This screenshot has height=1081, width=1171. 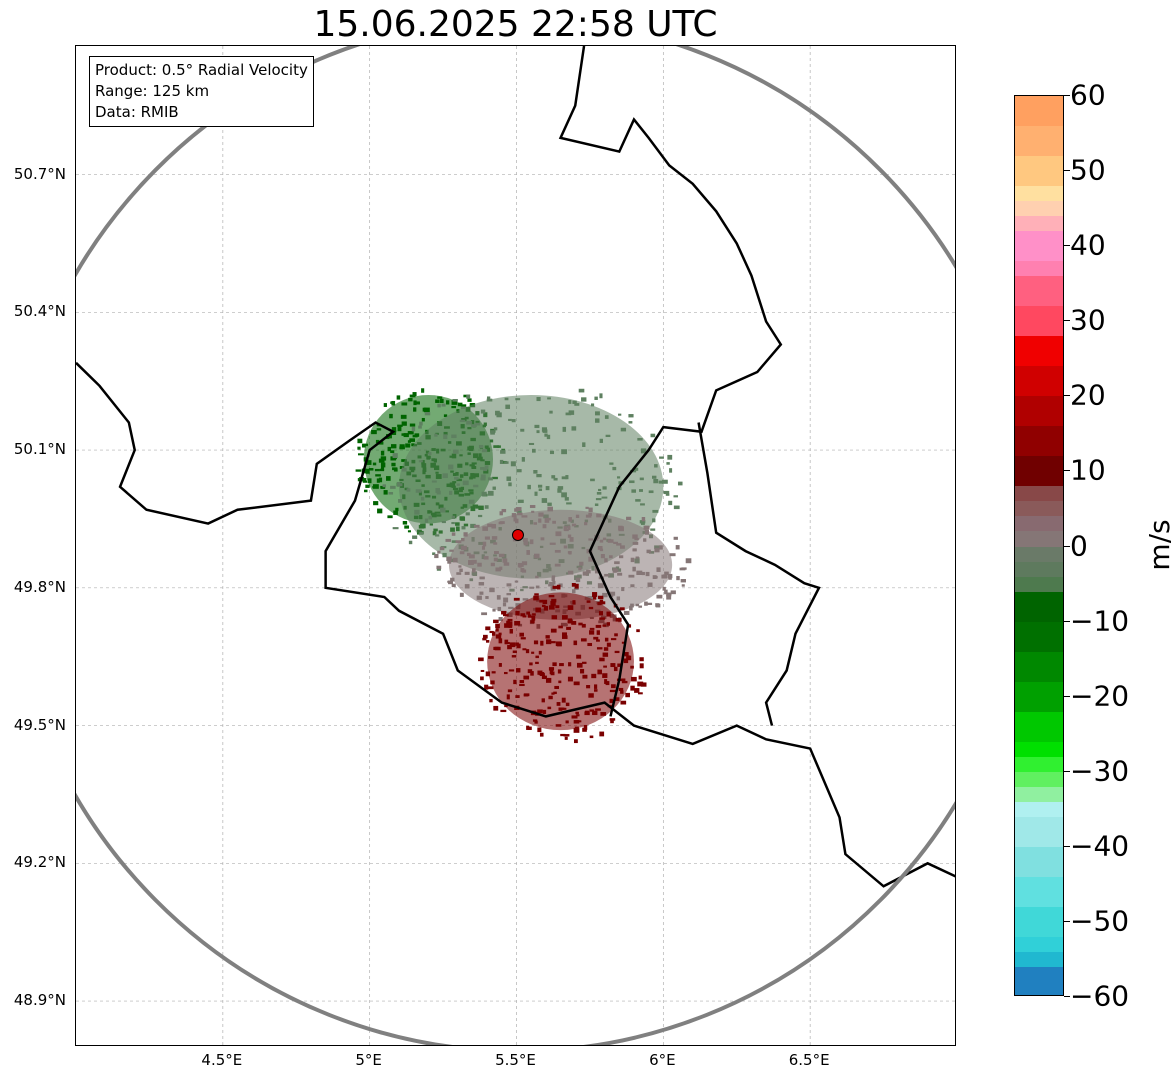 I want to click on lat-tick-label: 48.9°N, so click(x=39, y=1000).